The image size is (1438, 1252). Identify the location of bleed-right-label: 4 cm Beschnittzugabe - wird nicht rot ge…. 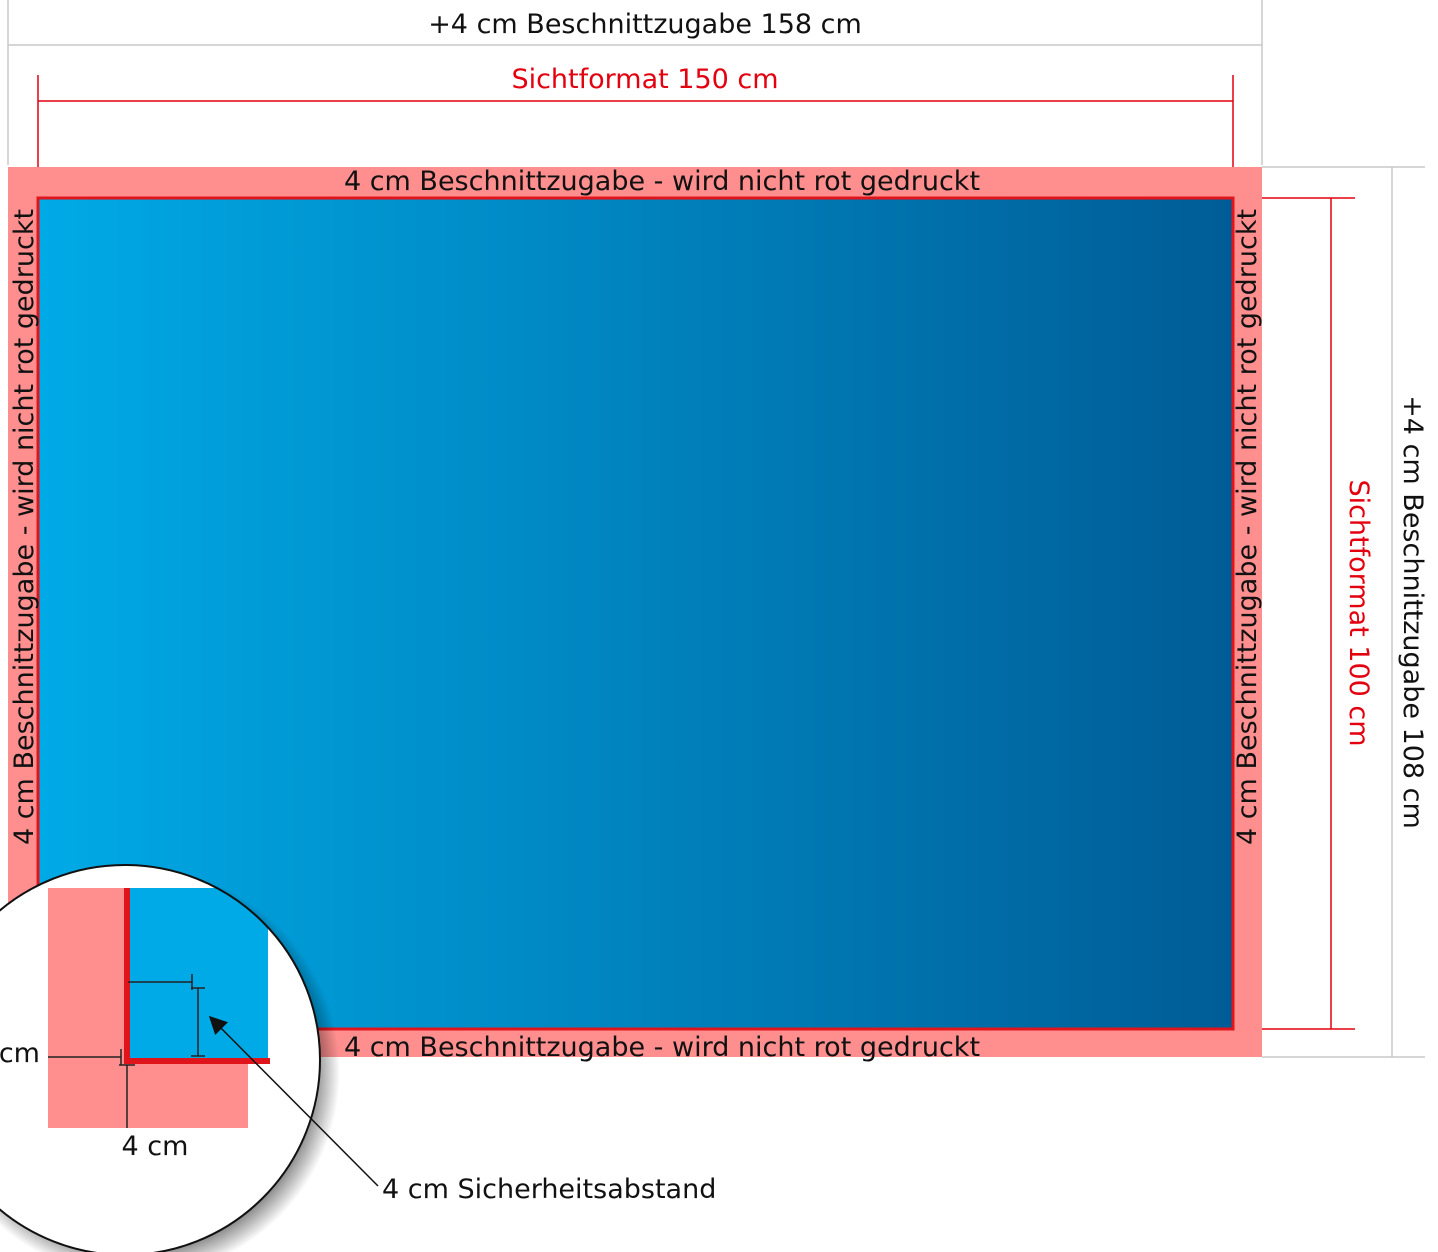
(1247, 527).